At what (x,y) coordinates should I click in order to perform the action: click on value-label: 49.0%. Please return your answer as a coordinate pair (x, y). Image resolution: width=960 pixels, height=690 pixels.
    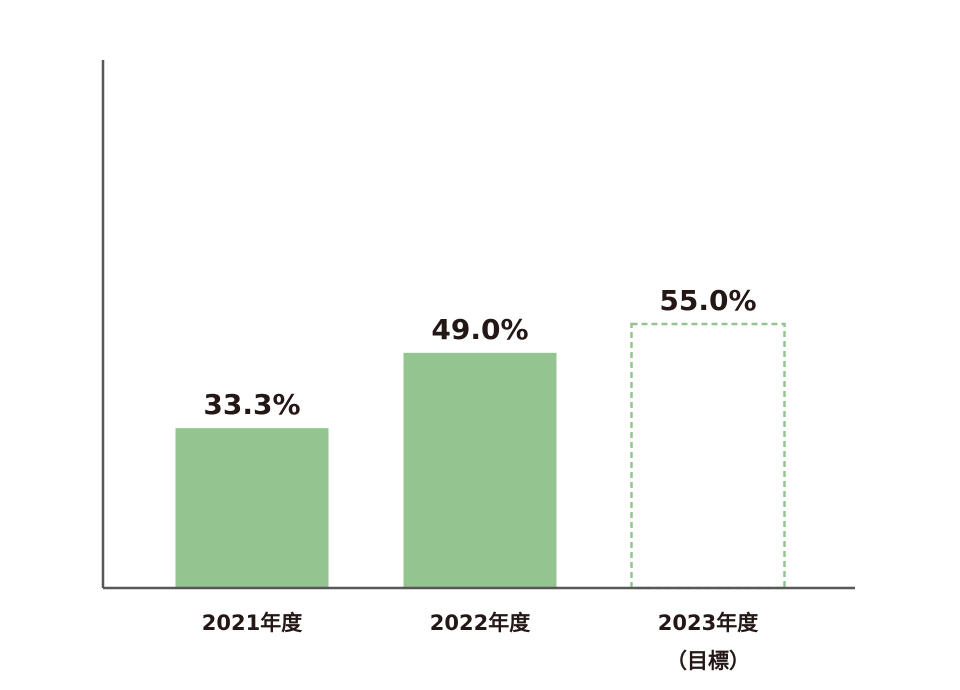
    Looking at the image, I should click on (479, 329).